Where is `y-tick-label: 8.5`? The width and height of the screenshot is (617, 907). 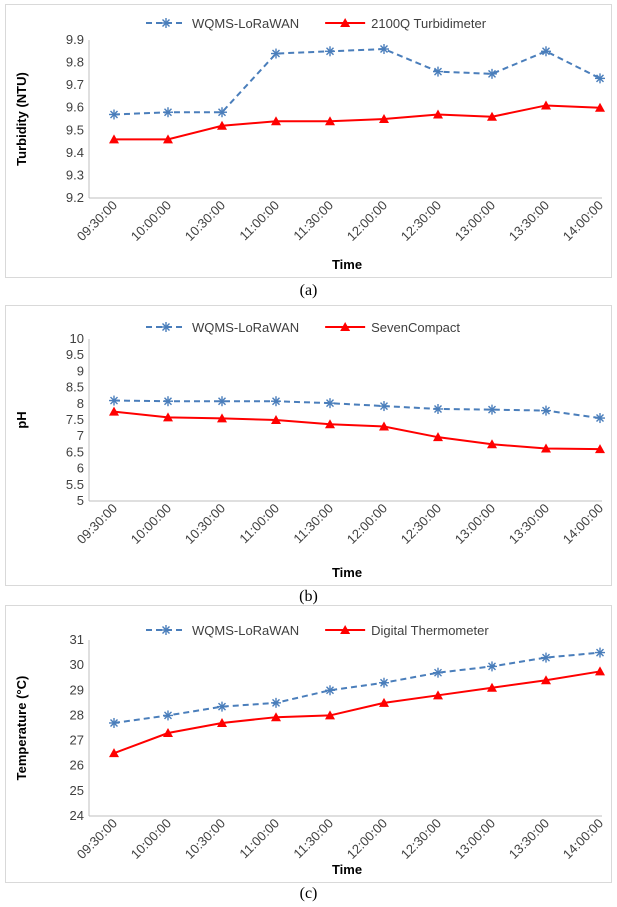 y-tick-label: 8.5 is located at coordinates (75, 387).